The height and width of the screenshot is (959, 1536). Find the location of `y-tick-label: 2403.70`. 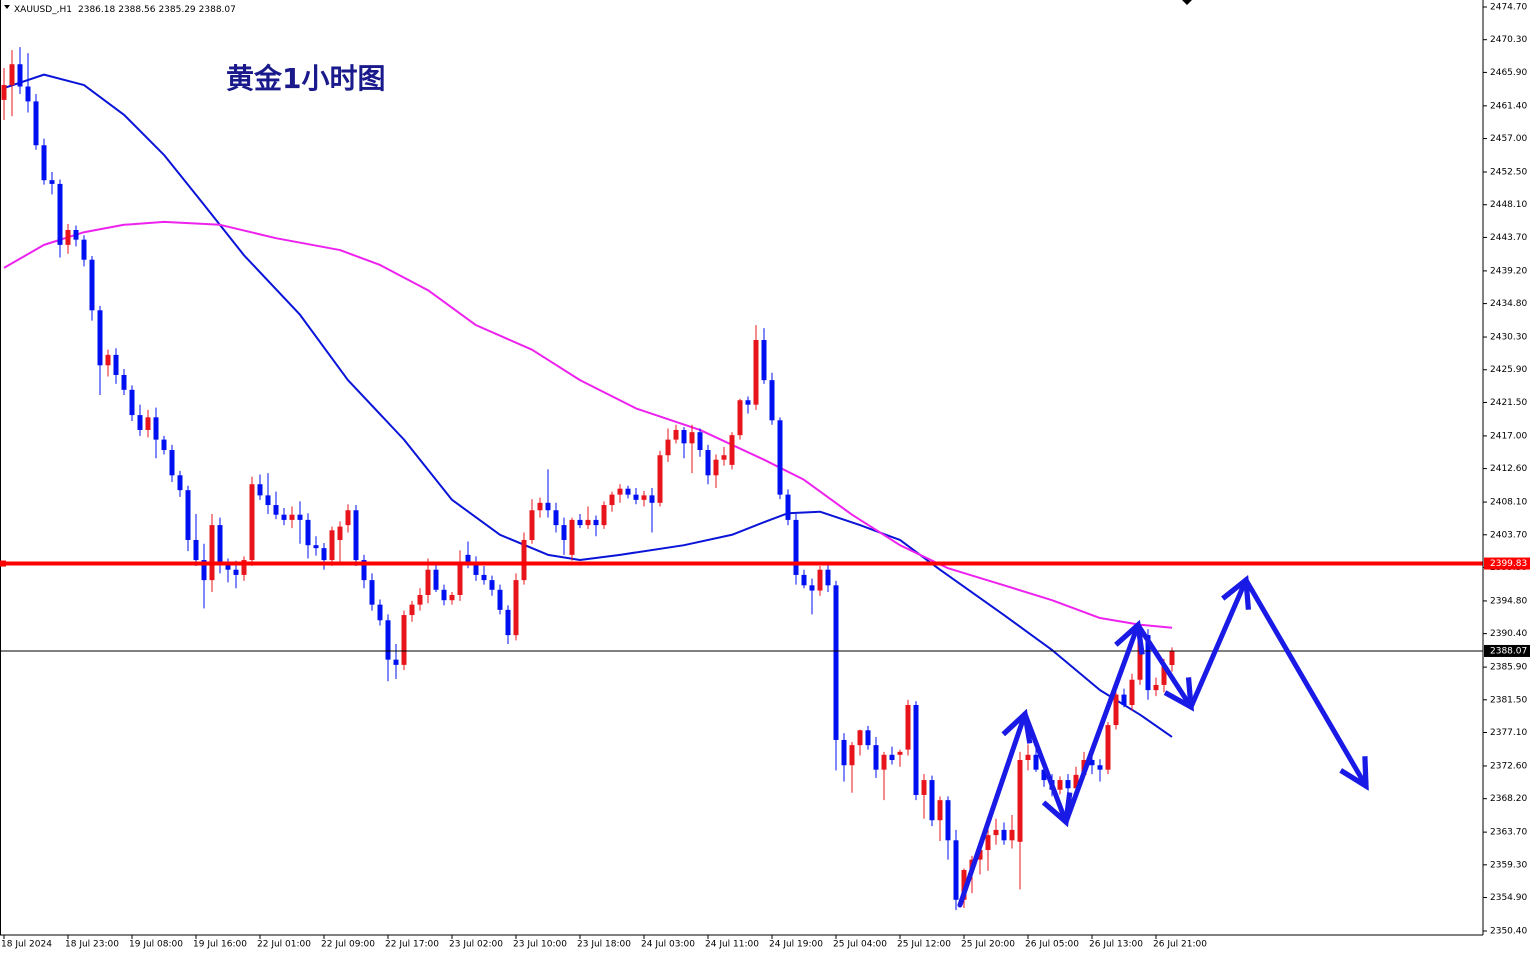

y-tick-label: 2403.70 is located at coordinates (1508, 535).